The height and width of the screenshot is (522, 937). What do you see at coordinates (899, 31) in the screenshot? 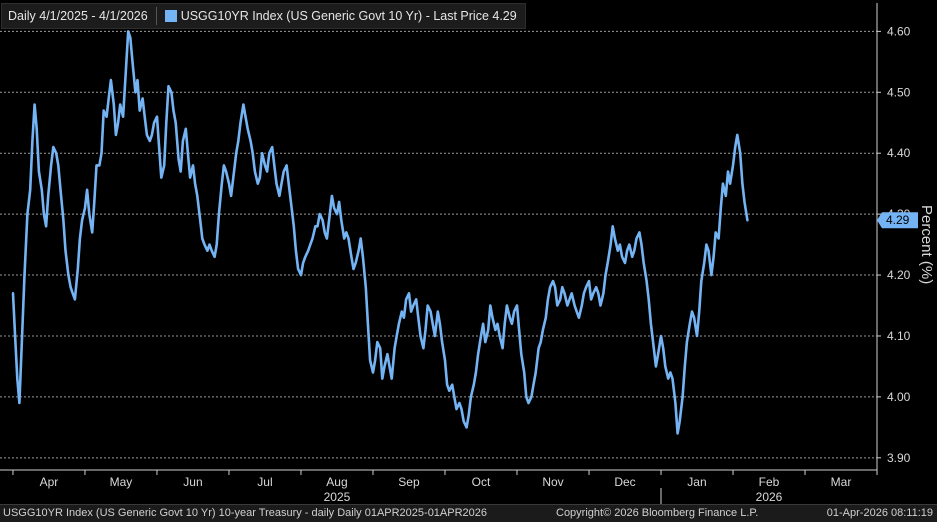
I see `y-tick-label: 4.60` at bounding box center [899, 31].